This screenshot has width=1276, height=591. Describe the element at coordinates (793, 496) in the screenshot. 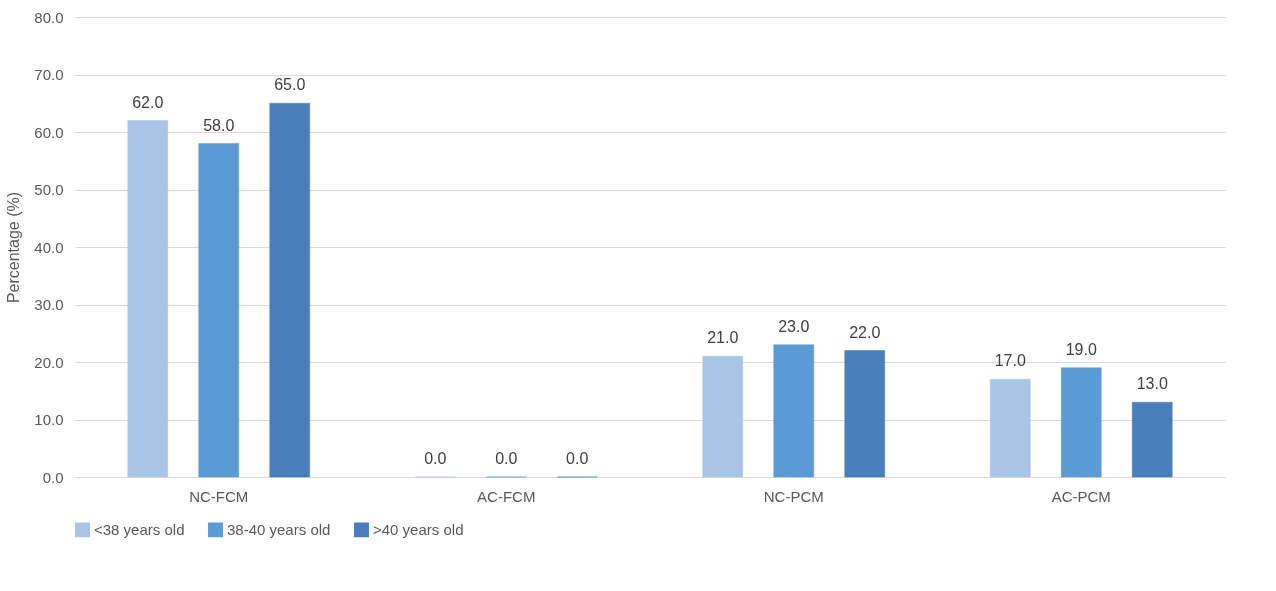

I see `x-tick-label: NC-PCM` at that location.